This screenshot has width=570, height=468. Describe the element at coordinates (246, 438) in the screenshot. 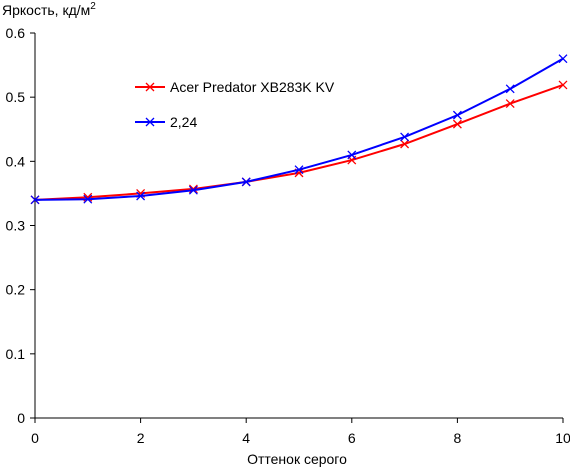

I see `x-tick-label: 4` at that location.